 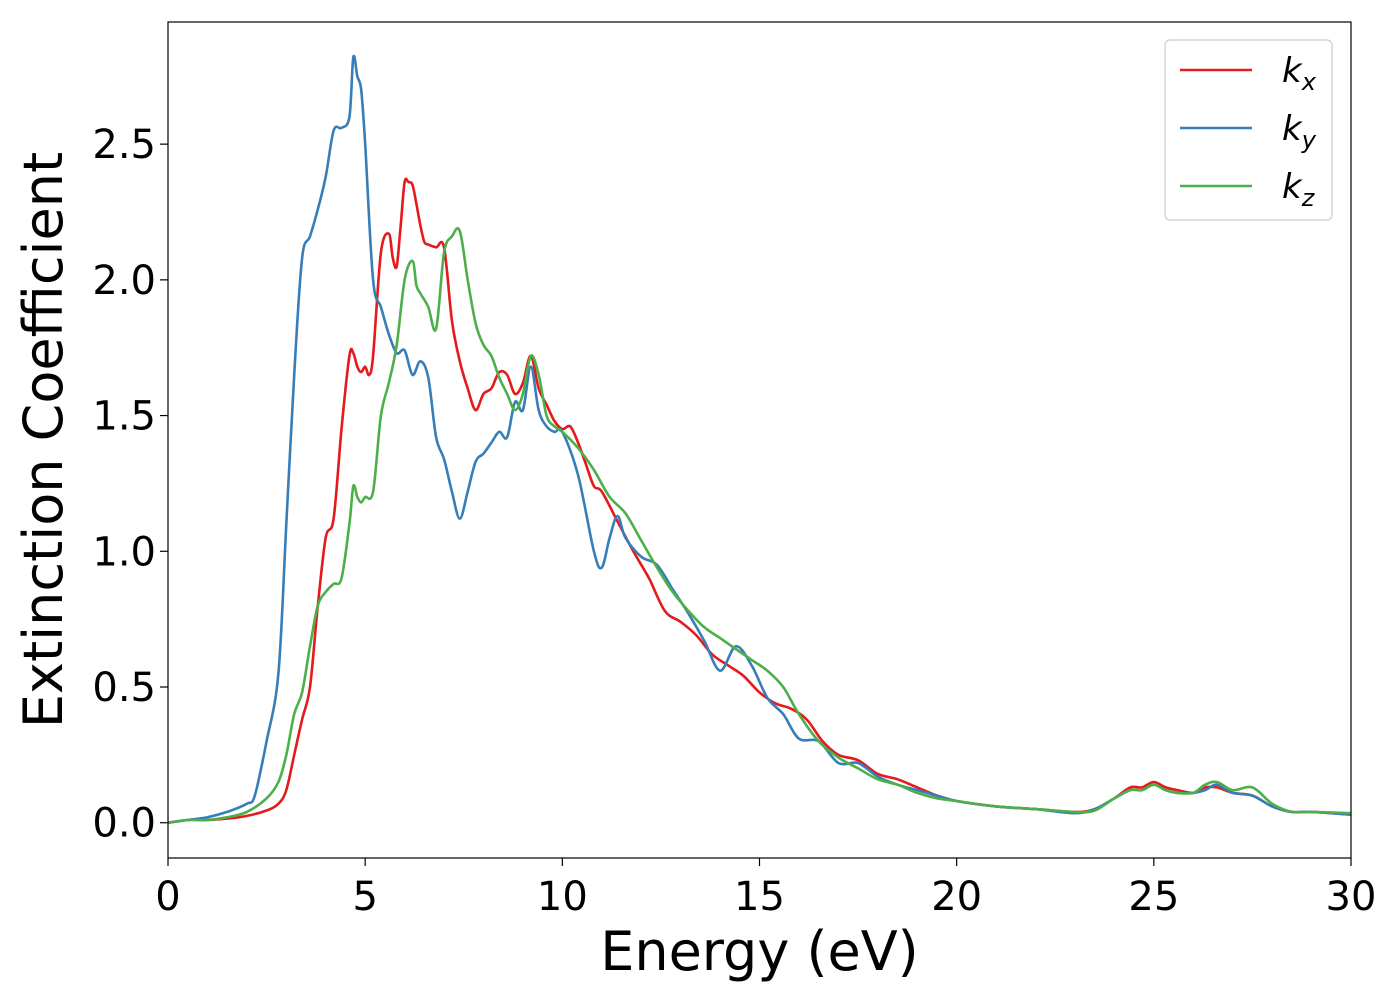 I want to click on legend-label-subscript: z, so click(x=1308, y=198).